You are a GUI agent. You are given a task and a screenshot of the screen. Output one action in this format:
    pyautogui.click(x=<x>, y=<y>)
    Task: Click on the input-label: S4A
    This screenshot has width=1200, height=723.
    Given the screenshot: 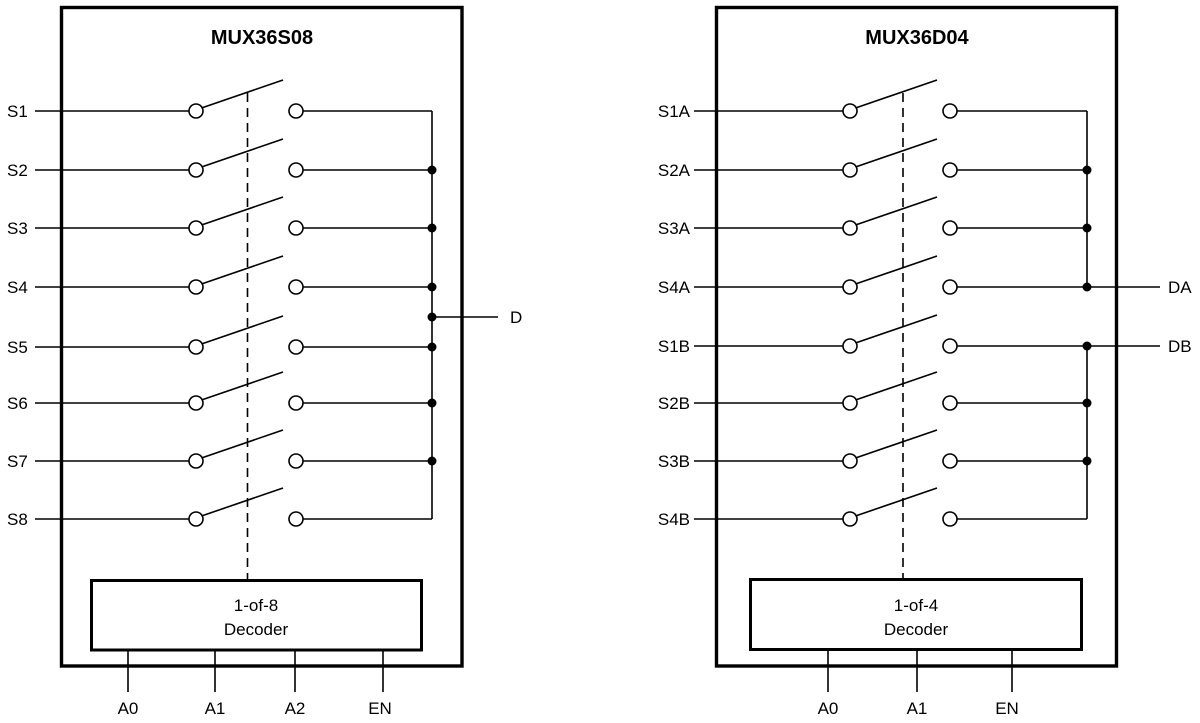 What is the action you would take?
    pyautogui.click(x=674, y=287)
    